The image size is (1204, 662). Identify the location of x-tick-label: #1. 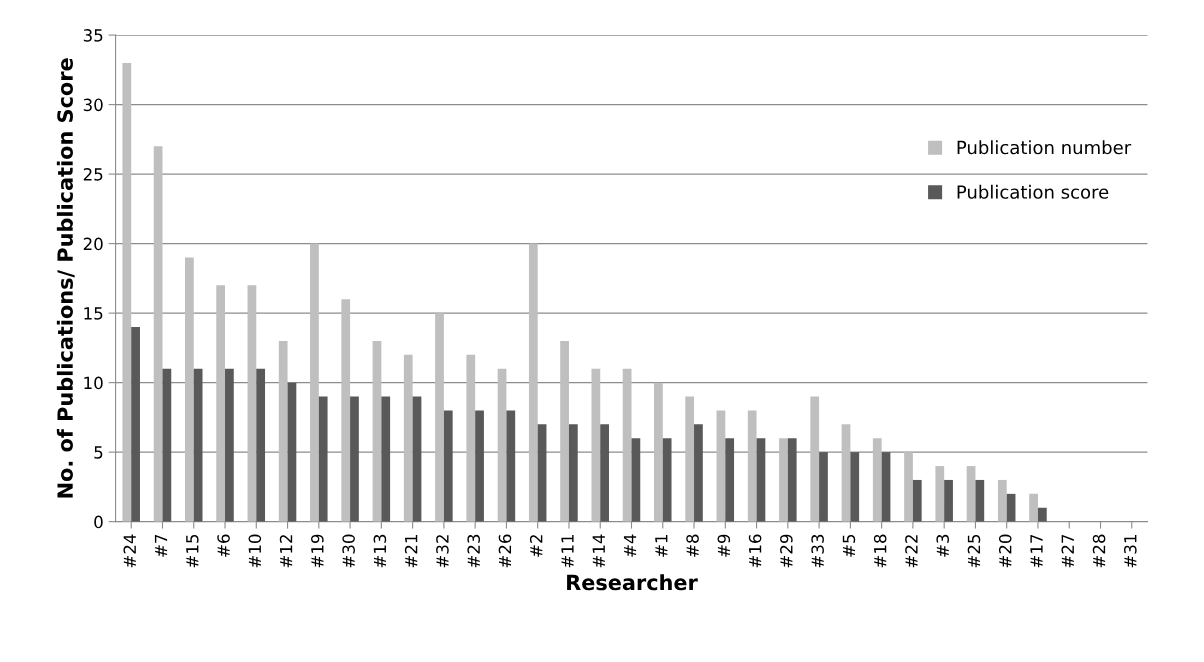
(661, 546).